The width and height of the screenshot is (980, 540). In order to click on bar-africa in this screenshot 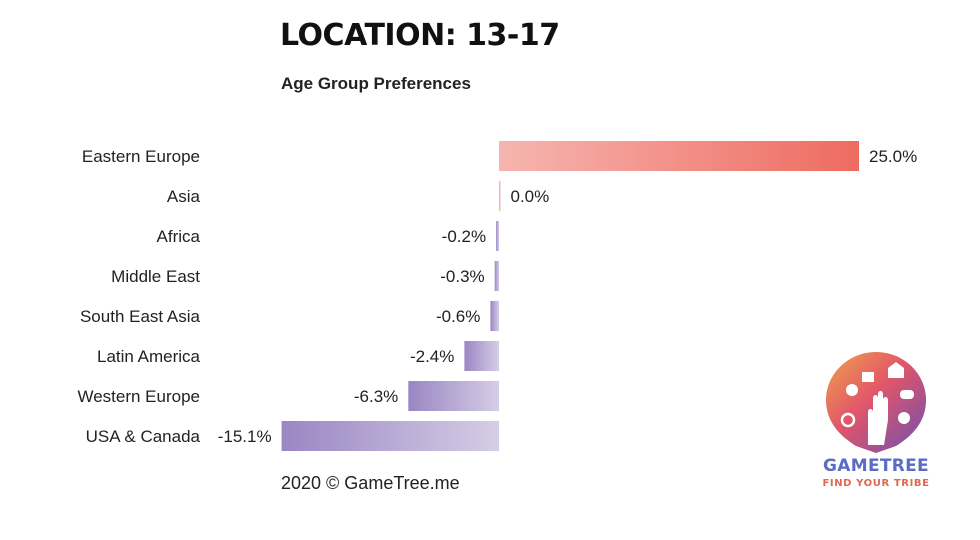, I will do `click(497, 236)`.